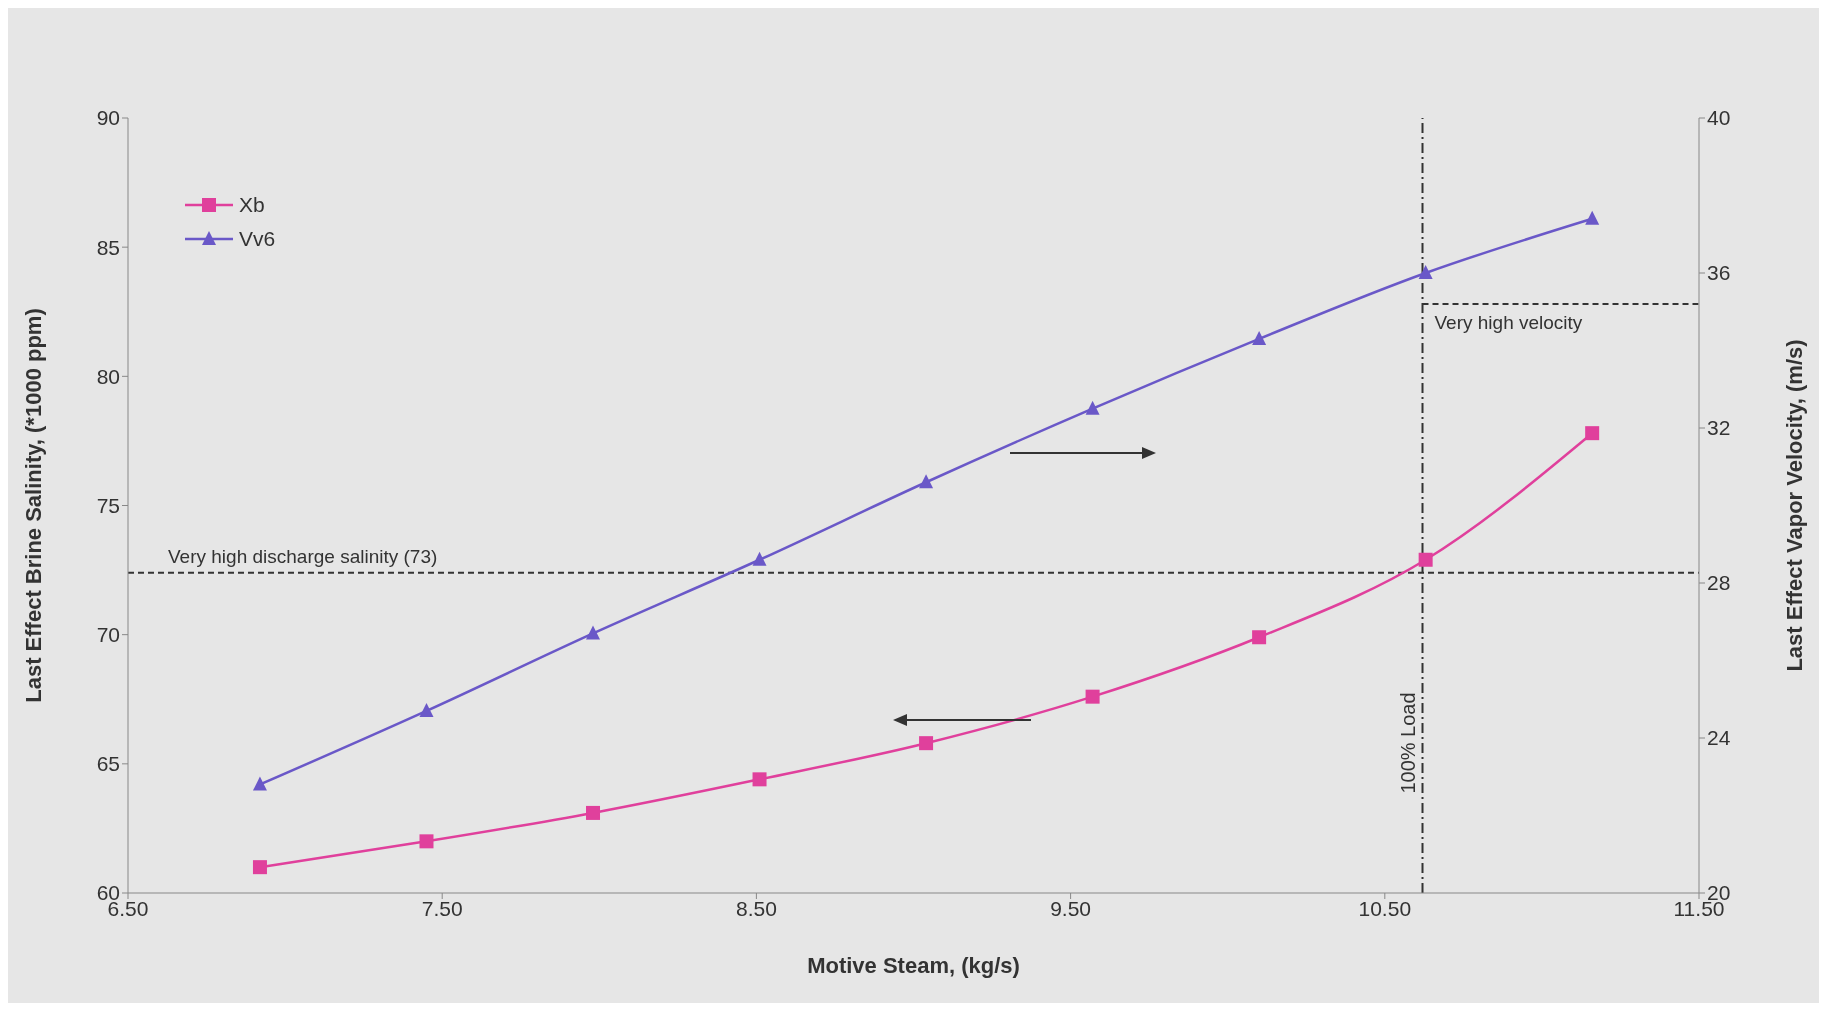 The width and height of the screenshot is (1827, 1011). I want to click on y-tick-label: 80, so click(108, 376).